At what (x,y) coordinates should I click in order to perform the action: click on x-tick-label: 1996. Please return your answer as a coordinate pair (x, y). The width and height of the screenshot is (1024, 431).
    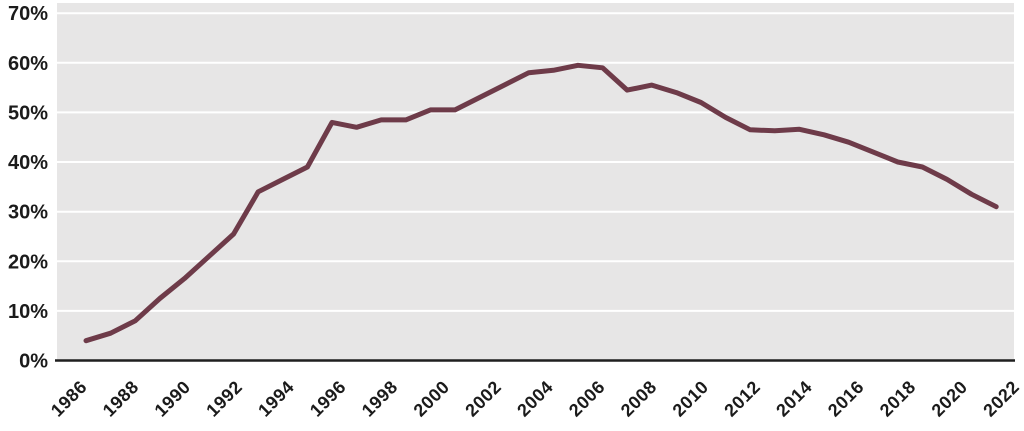
    Looking at the image, I should click on (328, 399).